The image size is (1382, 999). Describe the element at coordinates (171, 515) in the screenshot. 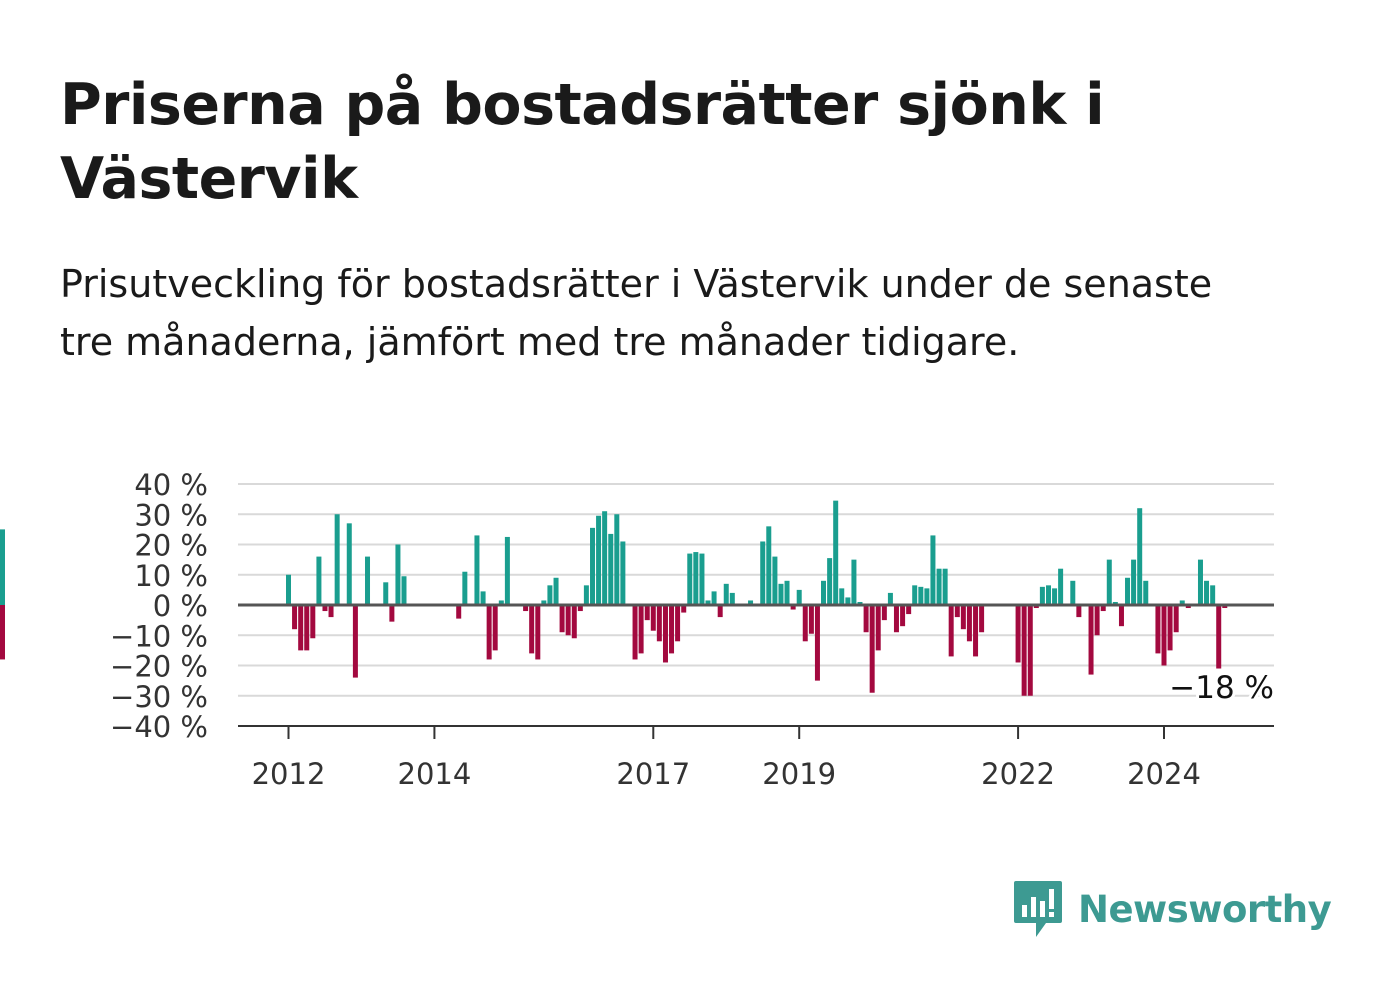

I see `y-tick-label: 30 %` at that location.